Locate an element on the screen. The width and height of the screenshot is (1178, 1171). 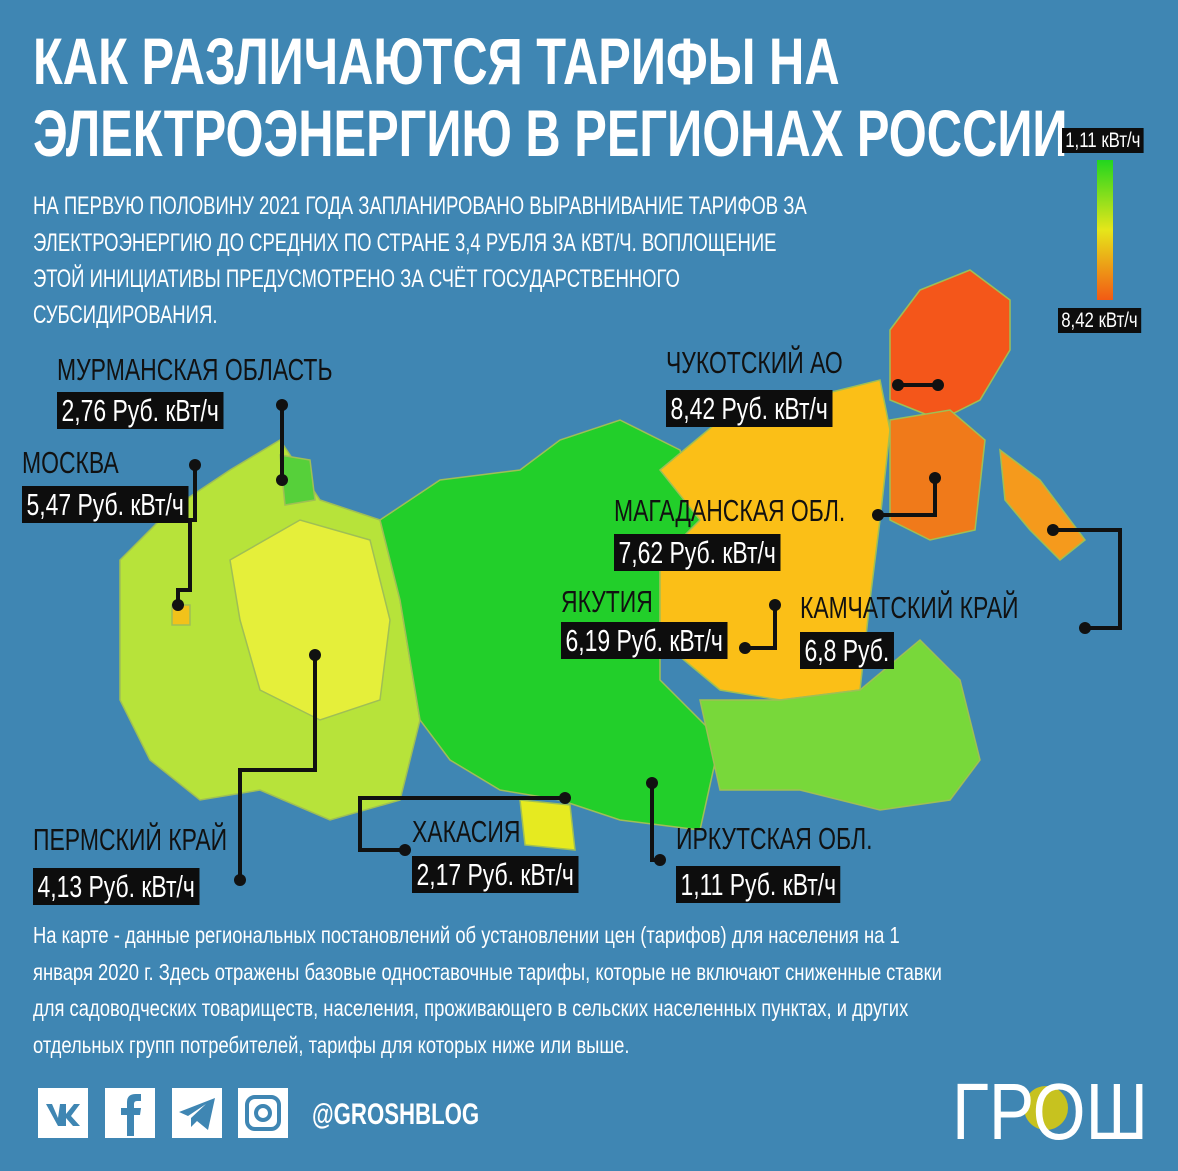
logo-dot is located at coordinates (1046, 1108).